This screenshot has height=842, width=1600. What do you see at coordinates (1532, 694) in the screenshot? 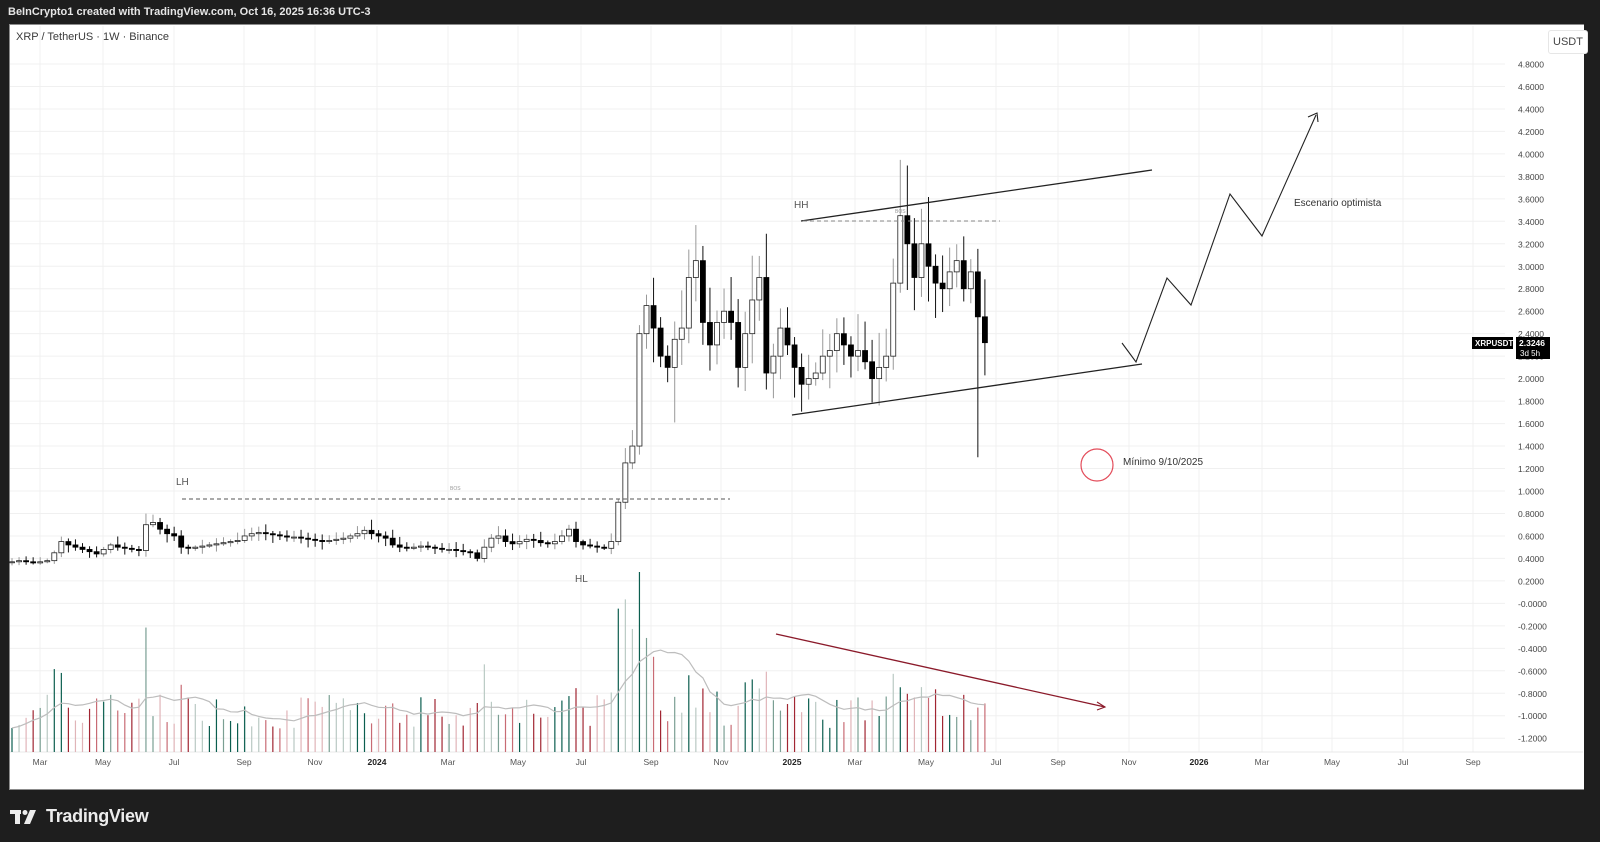
I see `price-tick: -0.8000` at bounding box center [1532, 694].